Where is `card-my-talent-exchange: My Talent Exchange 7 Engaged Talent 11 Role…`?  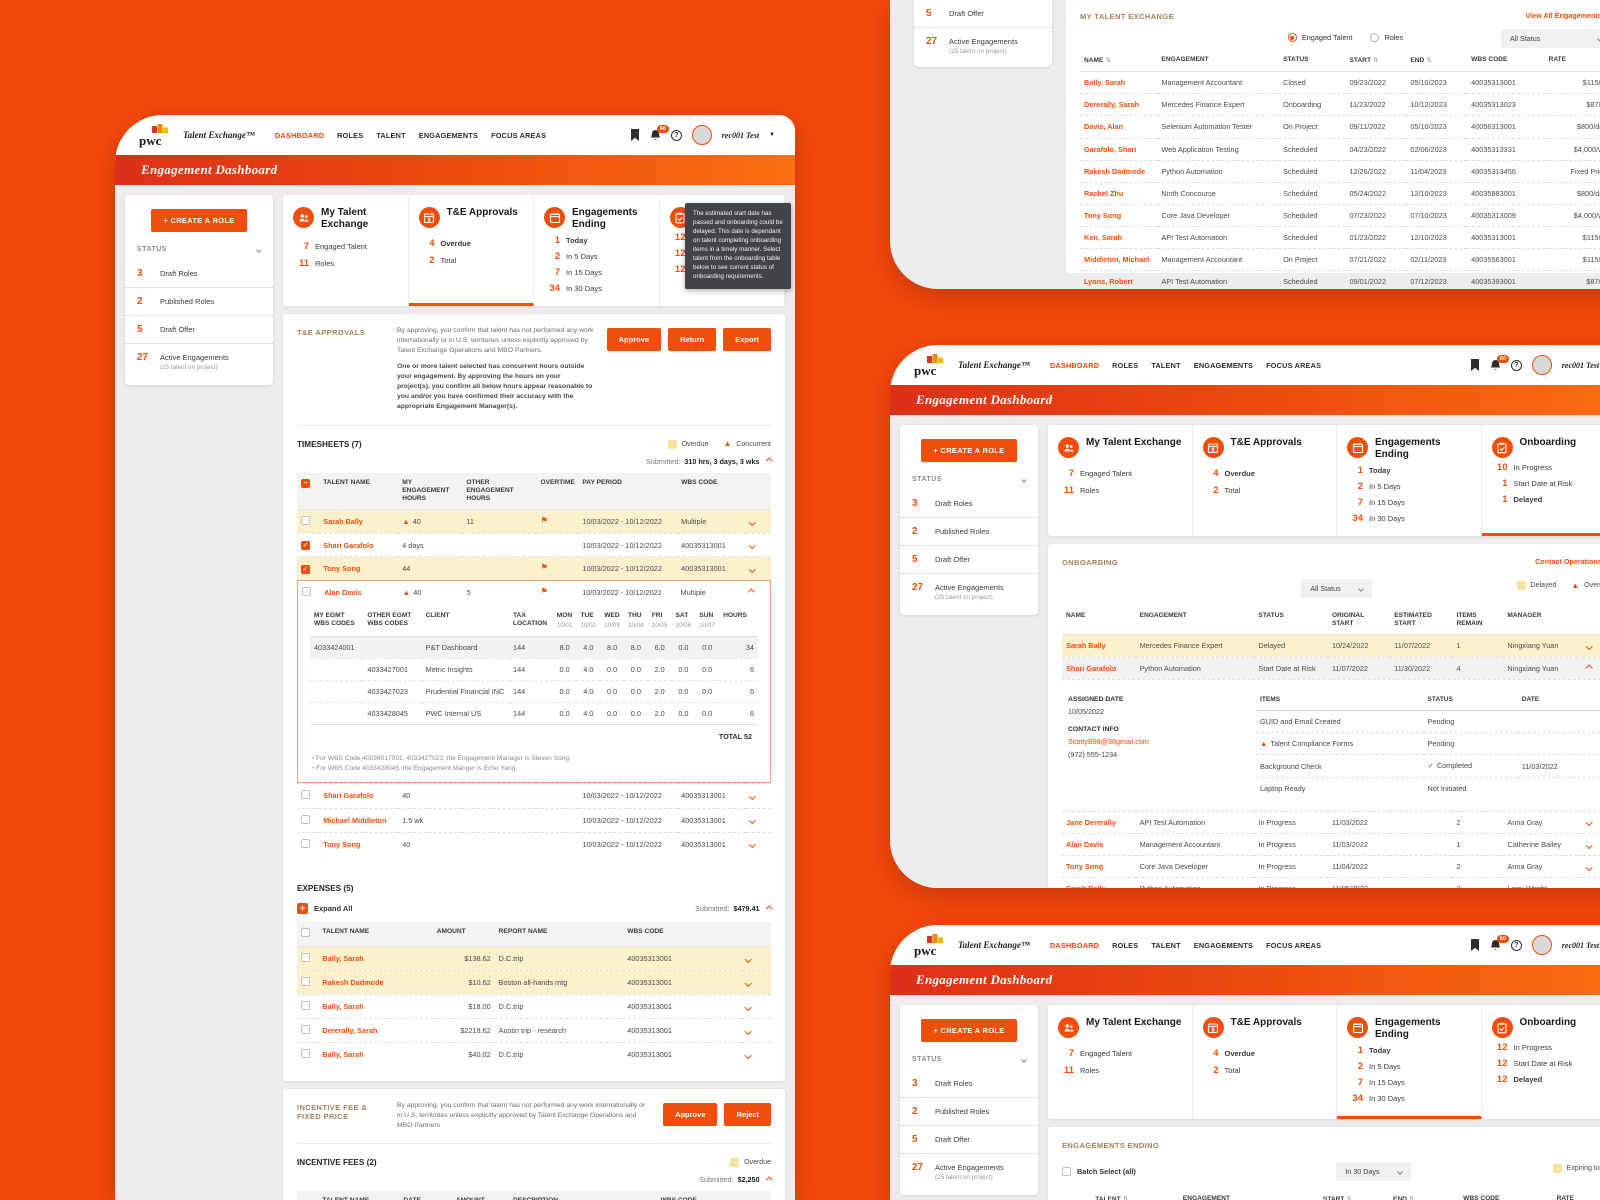 card-my-talent-exchange: My Talent Exchange 7 Engaged Talent 11 Role… is located at coordinates (346, 250).